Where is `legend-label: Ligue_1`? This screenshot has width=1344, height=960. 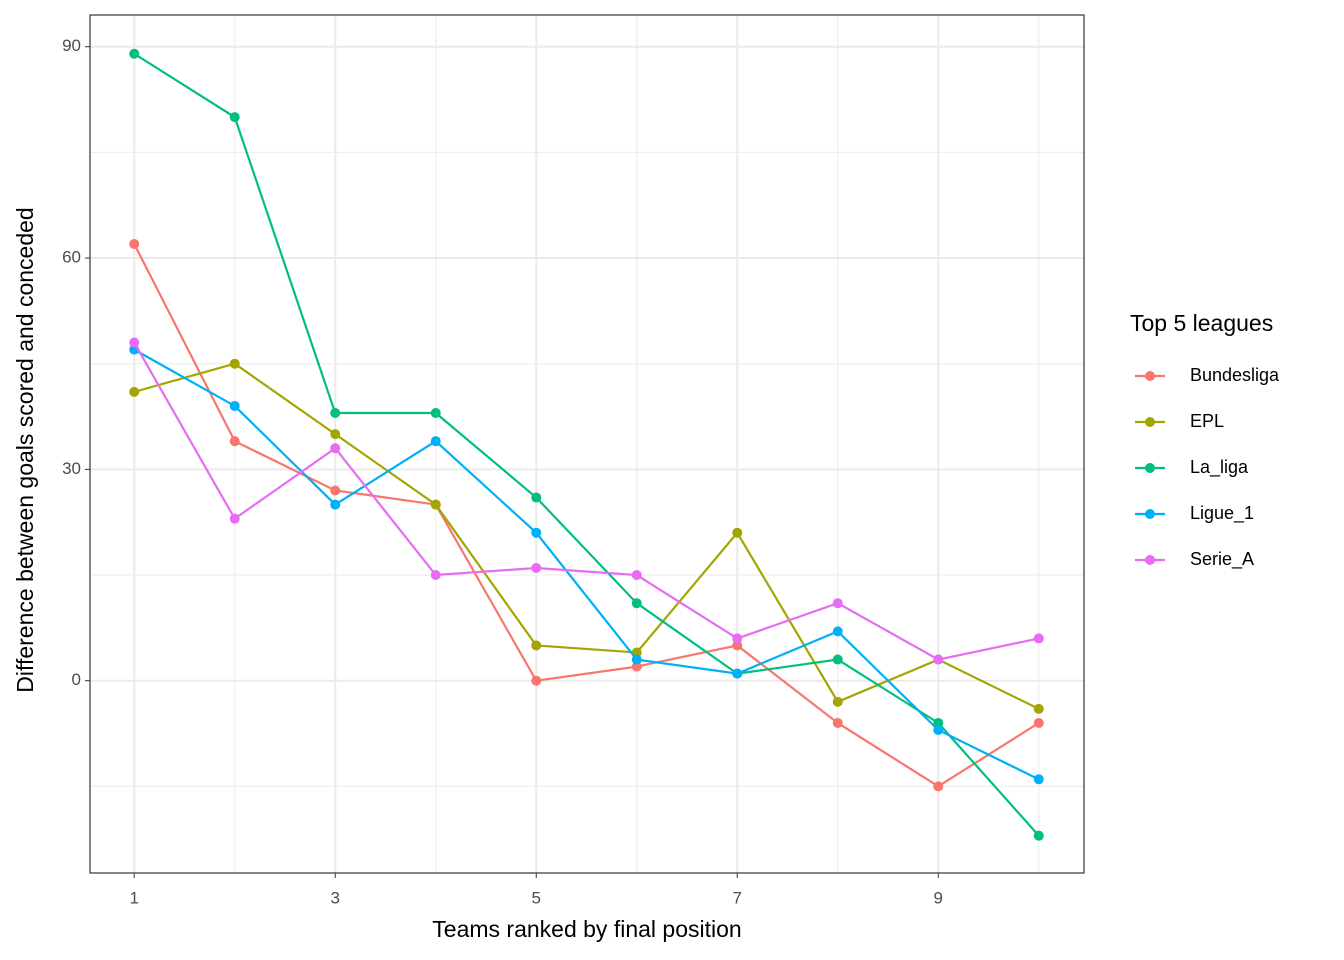 legend-label: Ligue_1 is located at coordinates (1222, 513).